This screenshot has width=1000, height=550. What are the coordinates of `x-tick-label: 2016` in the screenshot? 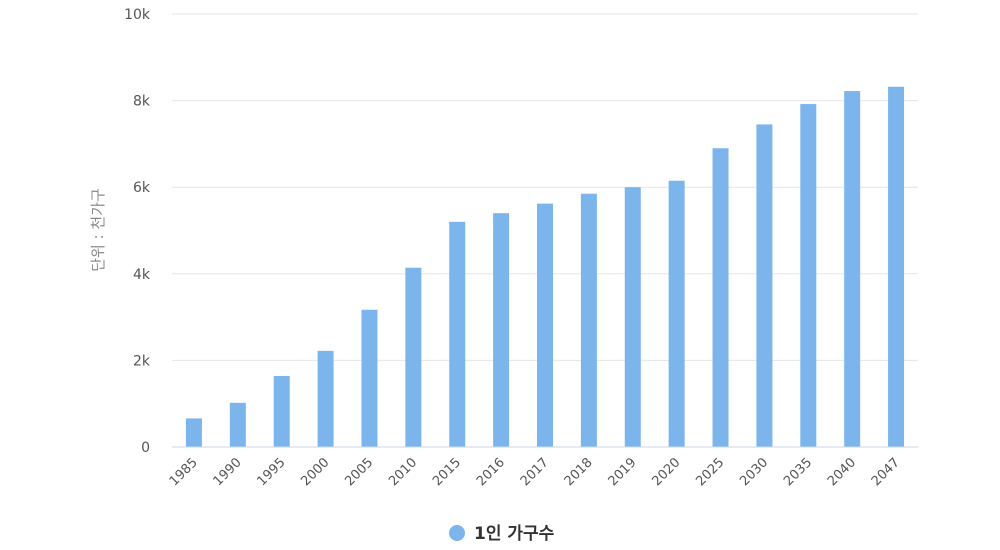 It's located at (491, 472).